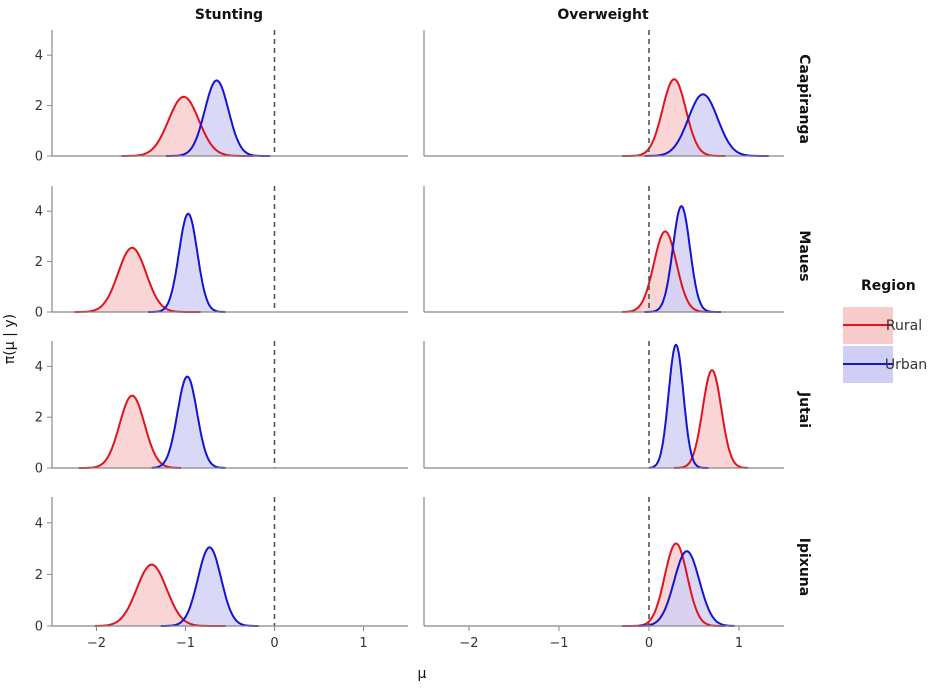 The image size is (935, 688). I want to click on panel-caapiranga-overweight-fills, so click(695, 117).